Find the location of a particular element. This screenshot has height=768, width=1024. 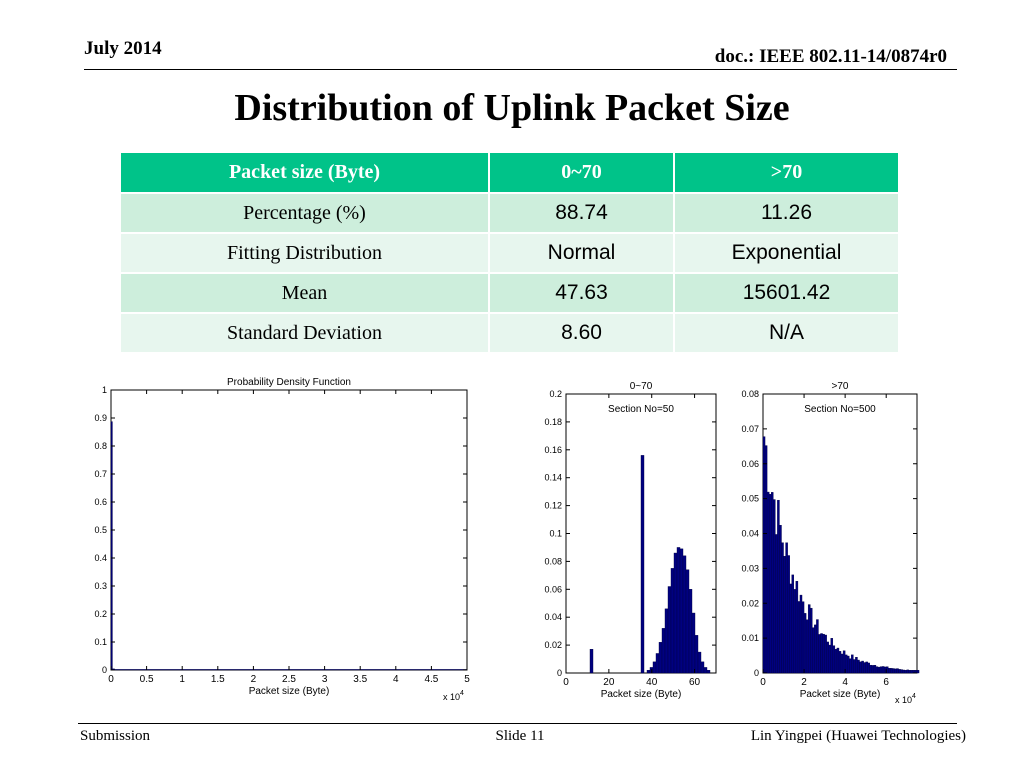

x-multiplier-label: x 104 is located at coordinates (453, 696).